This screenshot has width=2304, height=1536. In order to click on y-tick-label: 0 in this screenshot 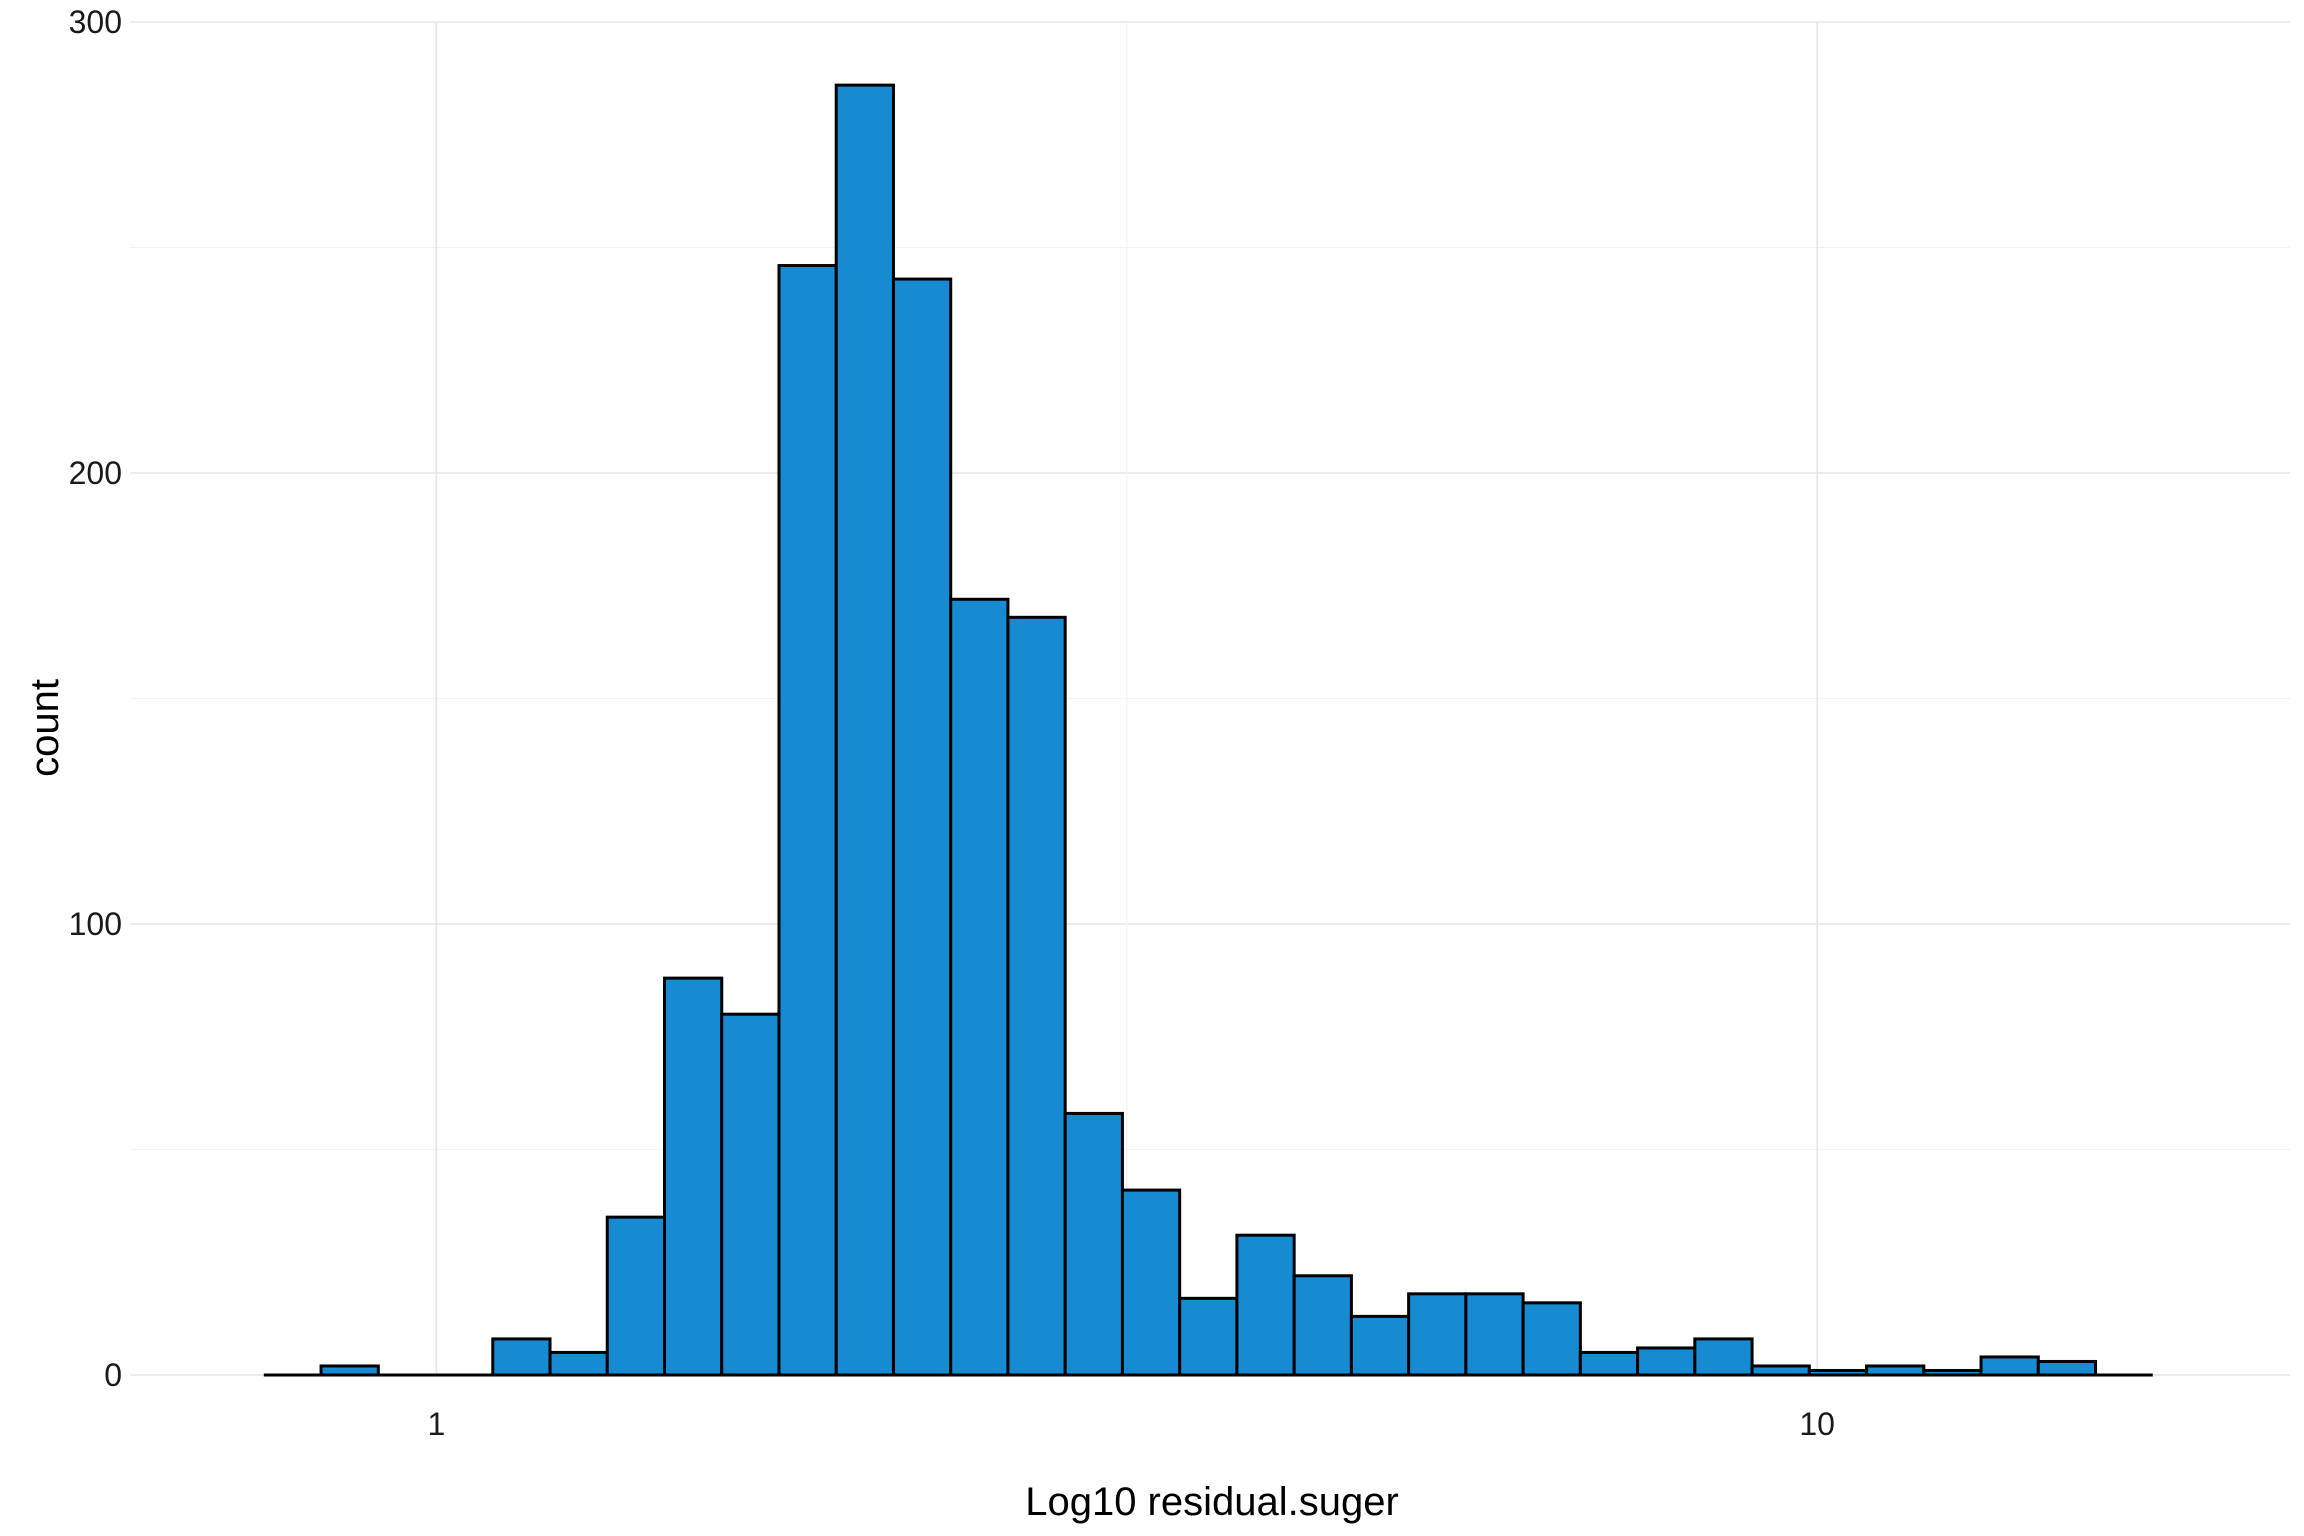, I will do `click(113, 1375)`.